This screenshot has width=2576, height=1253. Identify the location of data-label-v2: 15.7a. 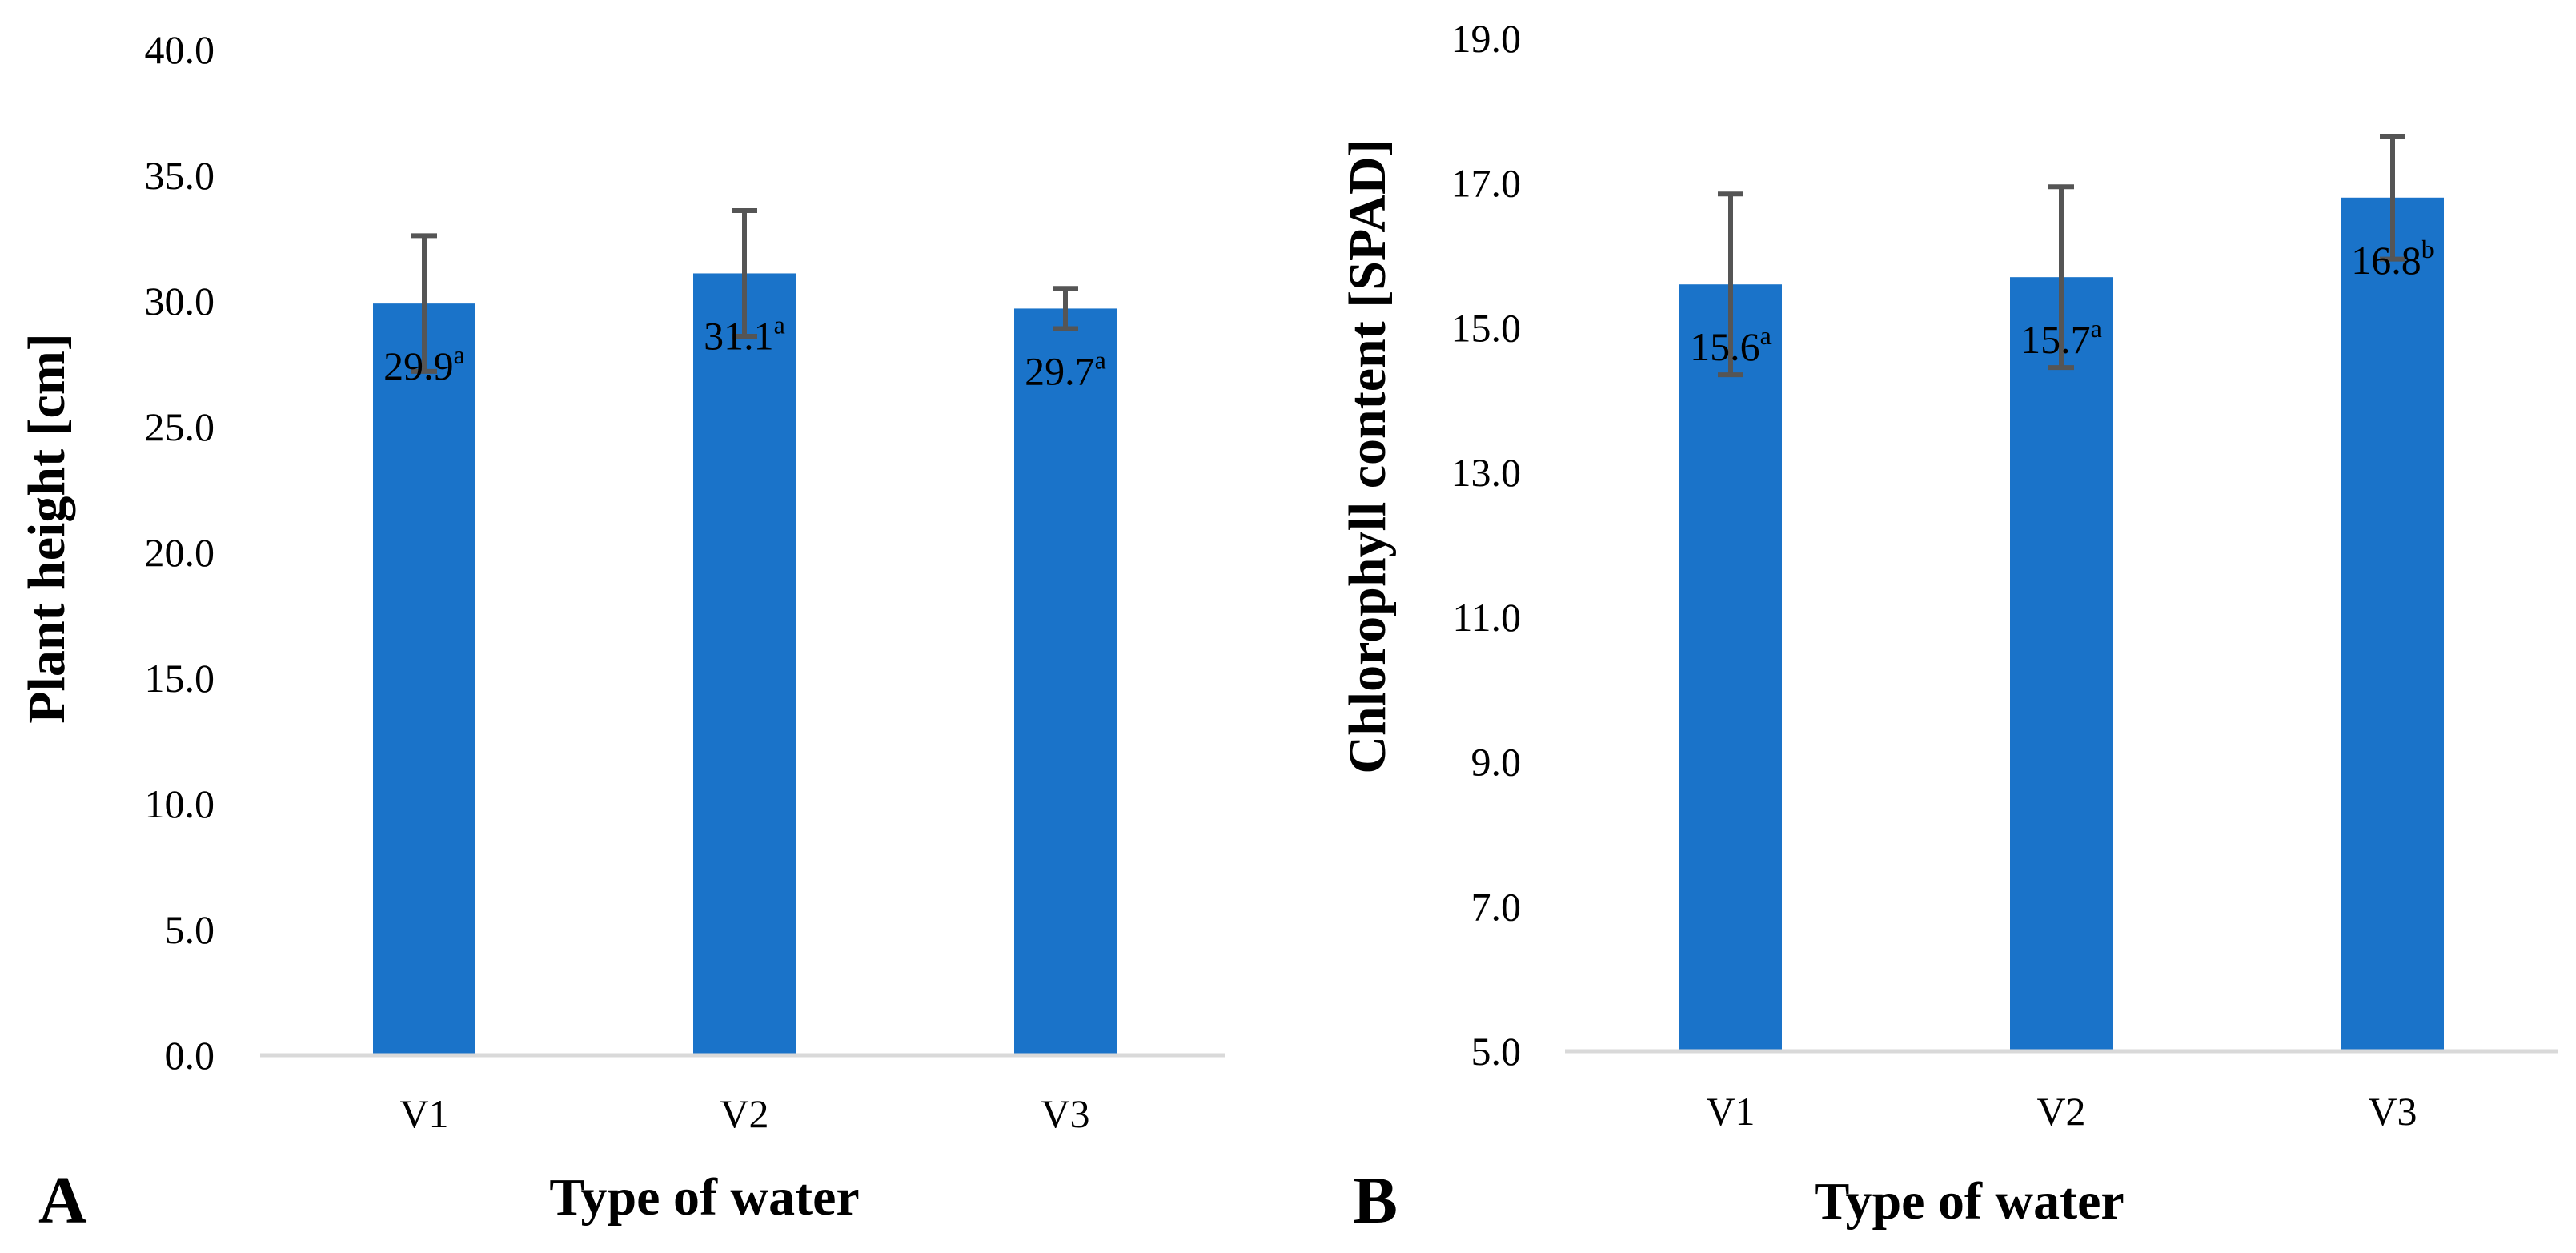
(2061, 338).